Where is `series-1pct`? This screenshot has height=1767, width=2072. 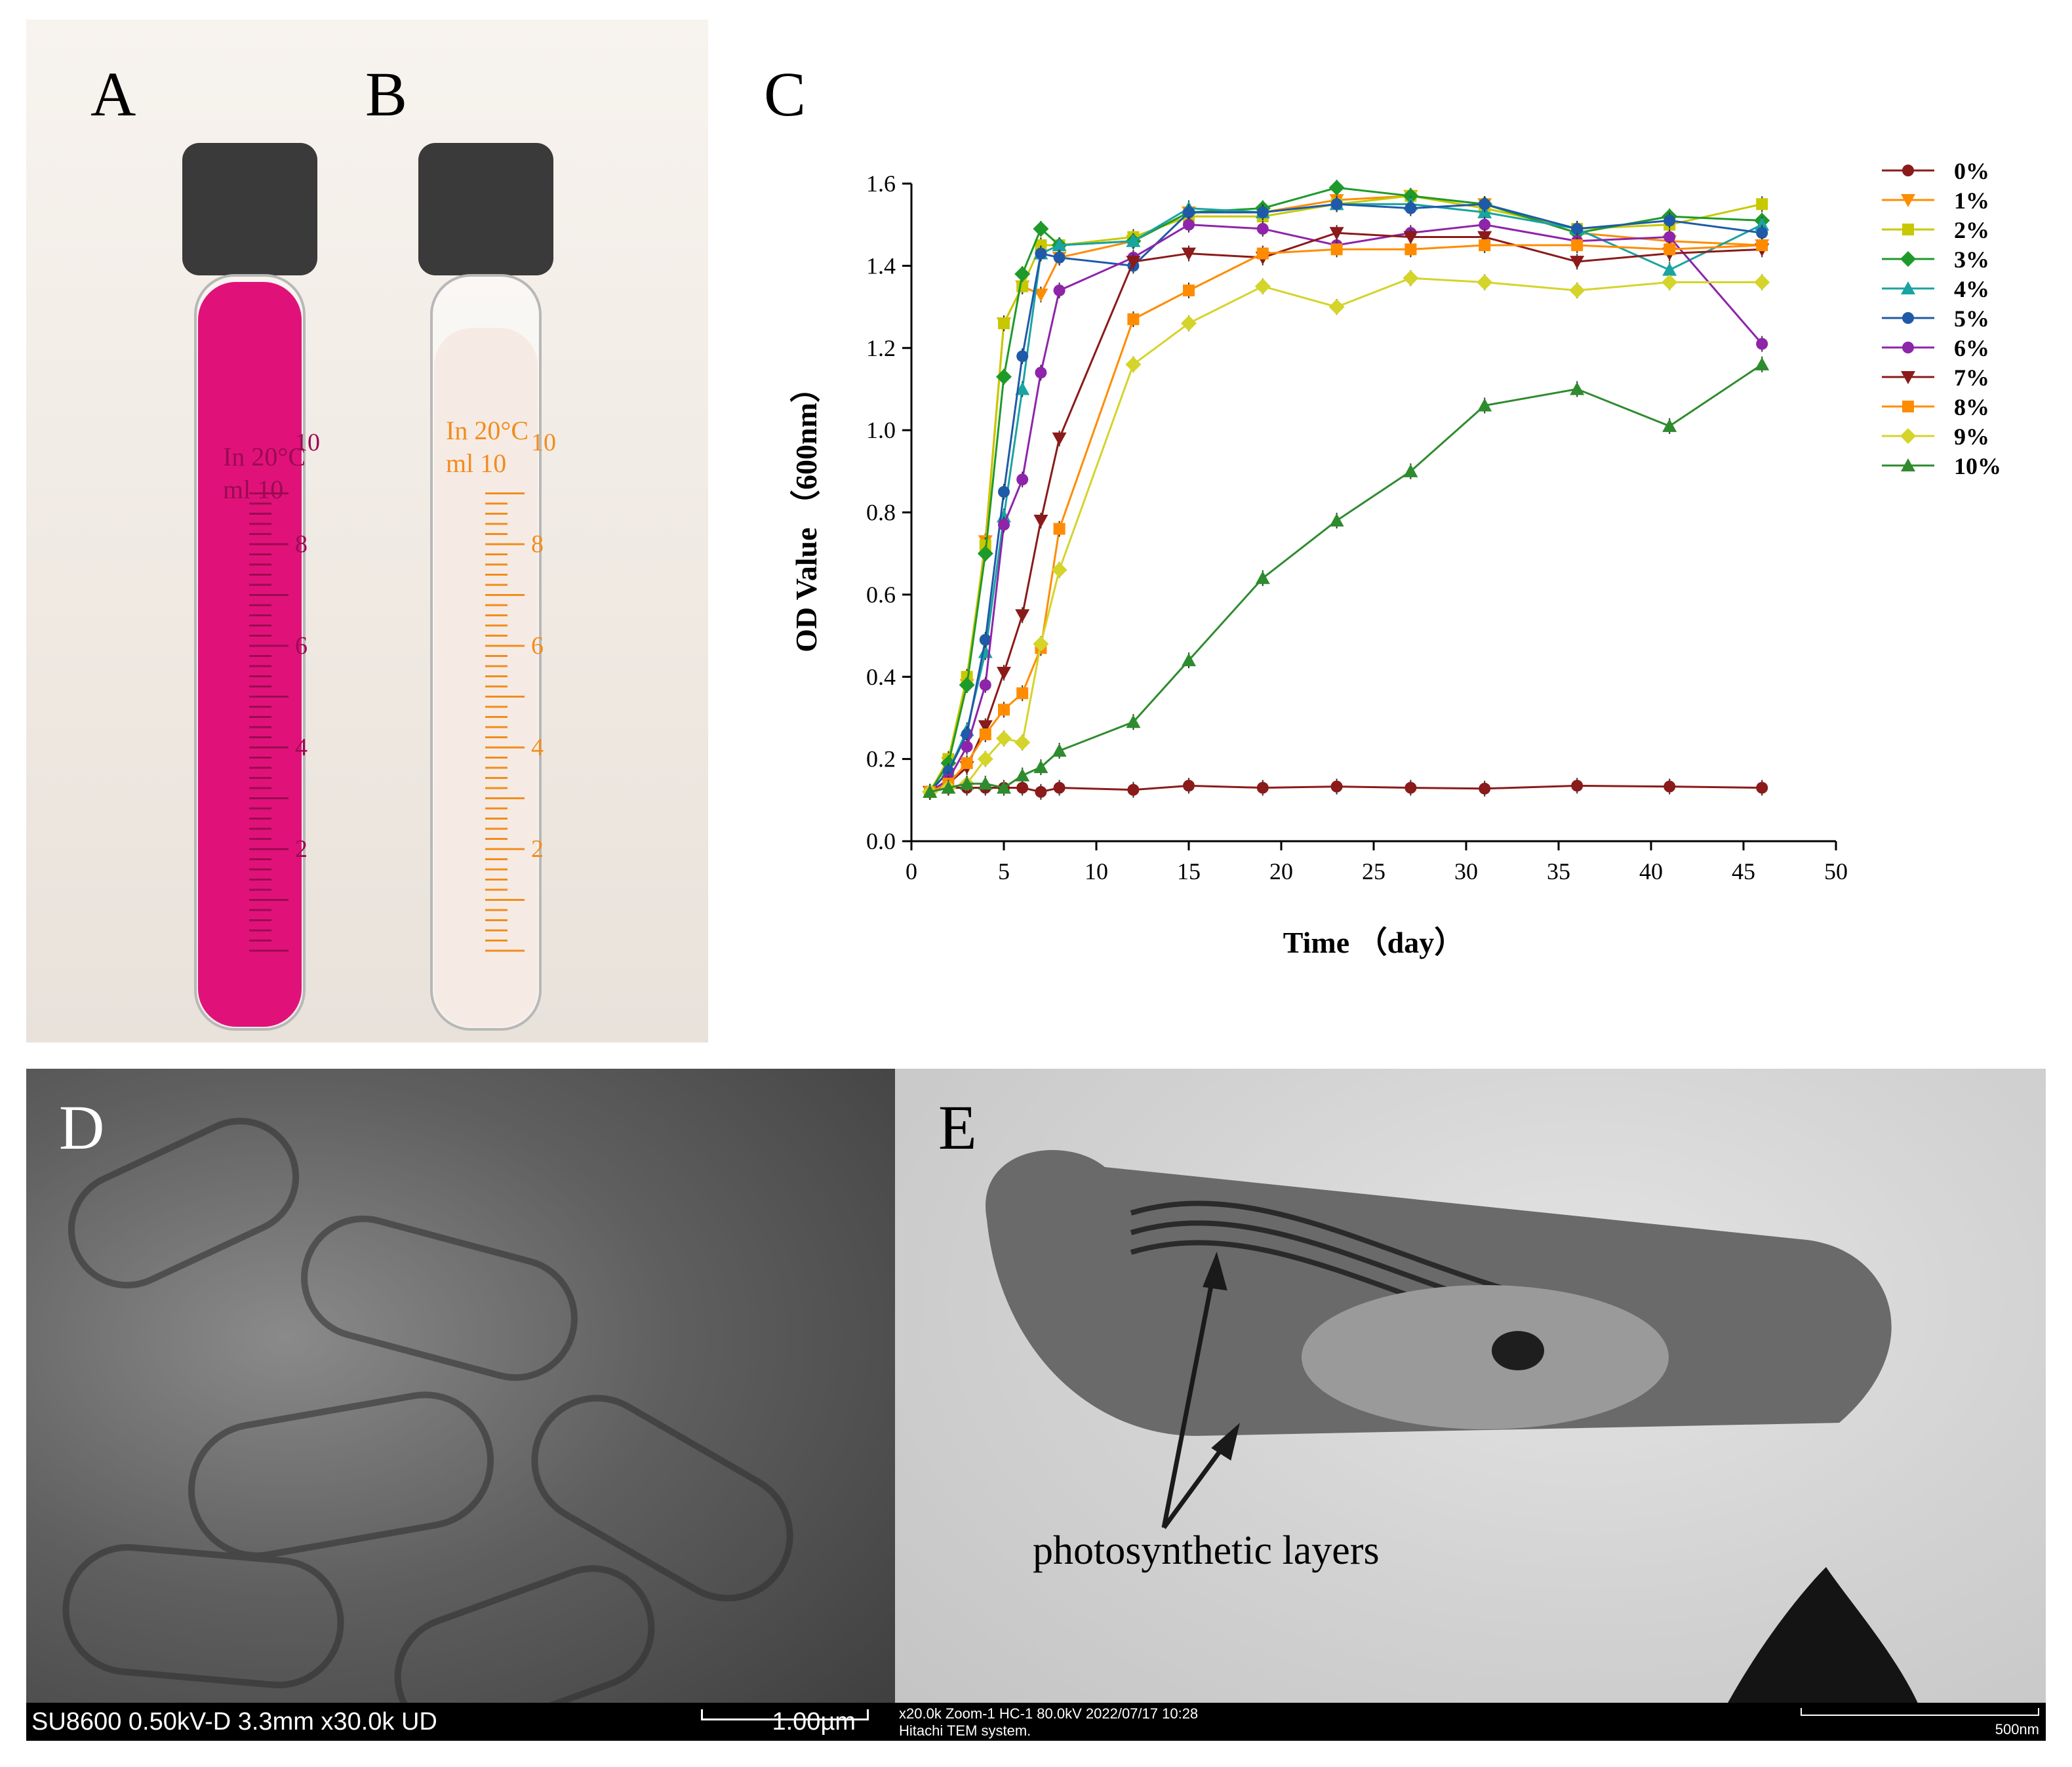
series-1pct is located at coordinates (1347, 494).